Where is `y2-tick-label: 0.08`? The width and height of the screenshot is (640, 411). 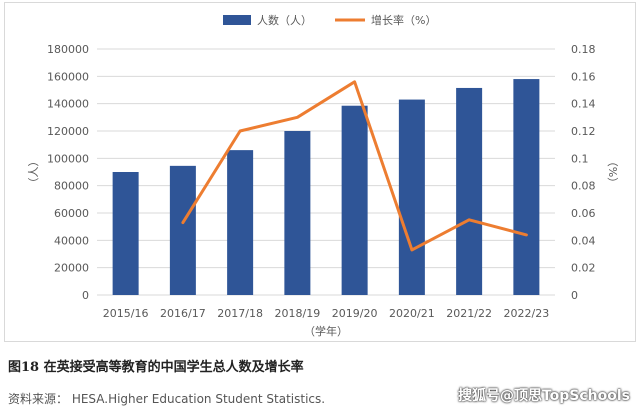 y2-tick-label: 0.08 is located at coordinates (583, 186).